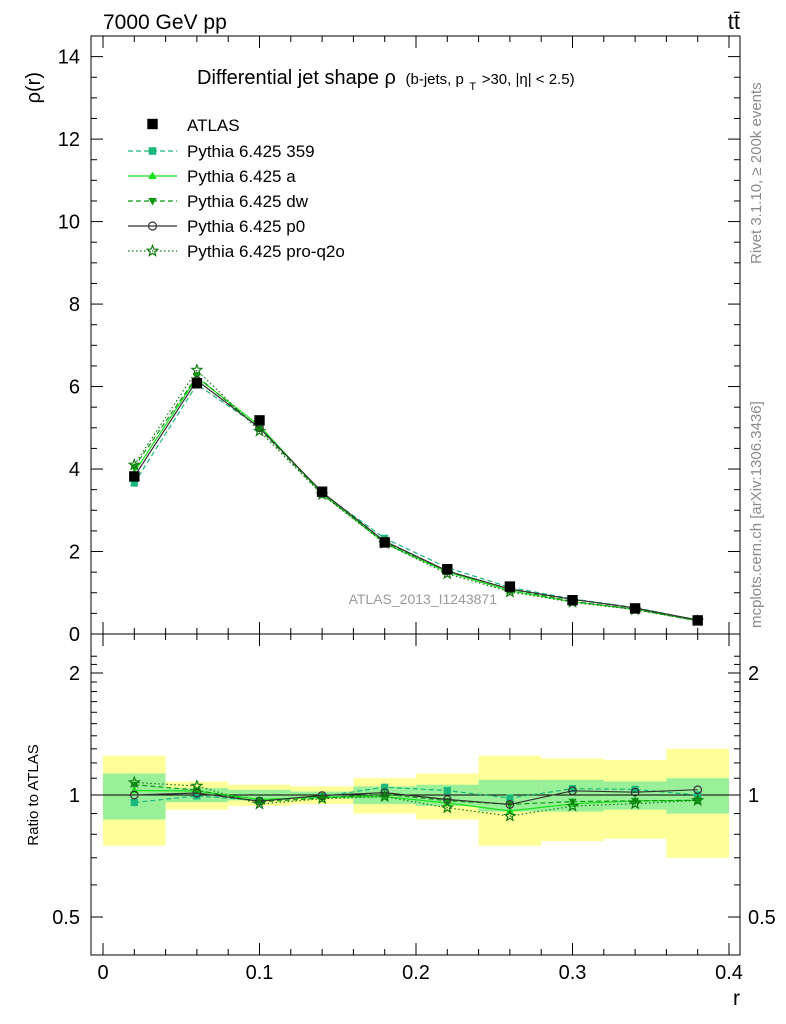 Image resolution: width=786 pixels, height=1024 pixels. Describe the element at coordinates (213, 125) in the screenshot. I see `legend-label-atlas: ATLAS` at that location.